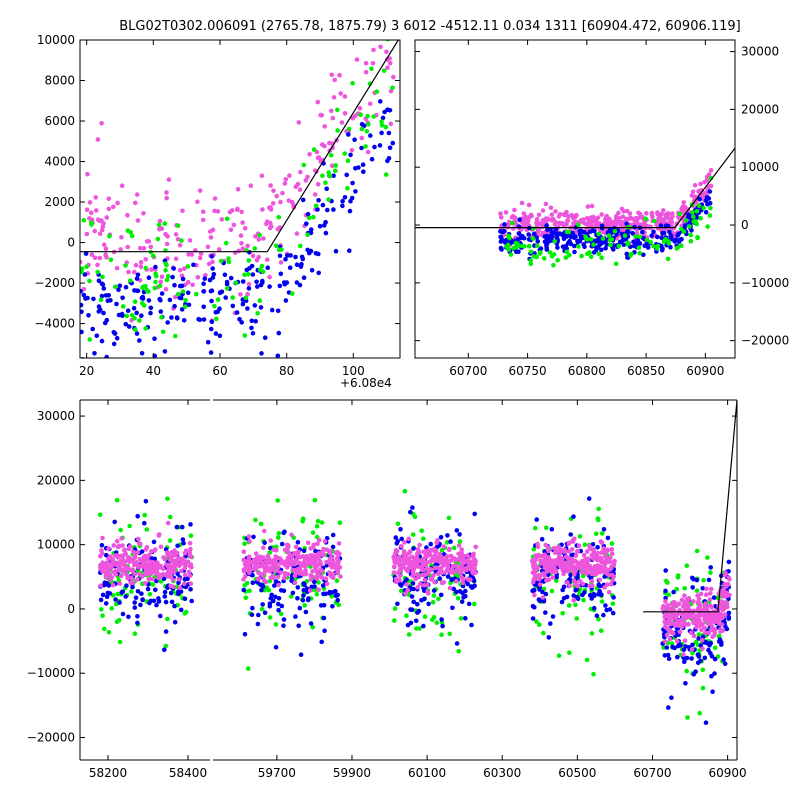  What do you see at coordinates (56, 480) in the screenshot?
I see `y-tick-label: 20000` at bounding box center [56, 480].